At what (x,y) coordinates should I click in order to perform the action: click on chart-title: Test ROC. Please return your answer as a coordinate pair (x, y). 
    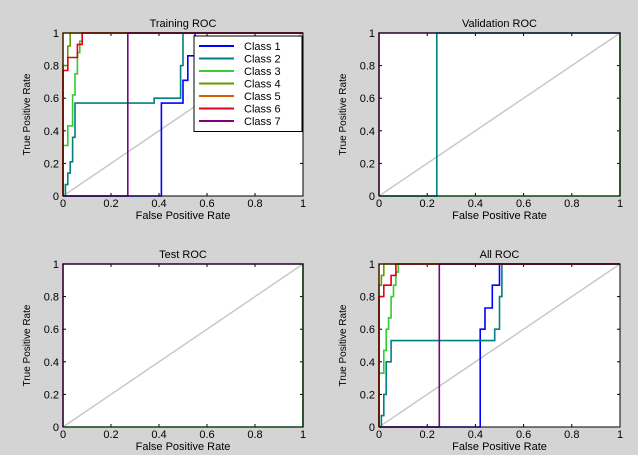
    Looking at the image, I should click on (183, 255).